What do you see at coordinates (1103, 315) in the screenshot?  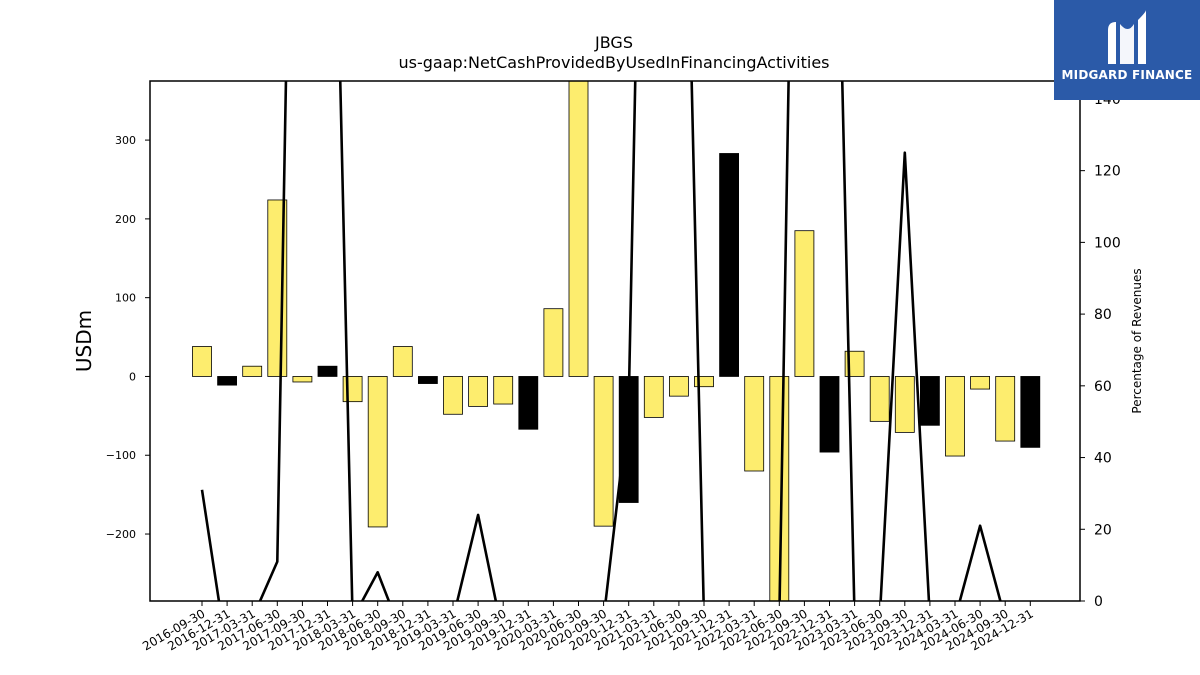 I see `right-tick-label: 80` at bounding box center [1103, 315].